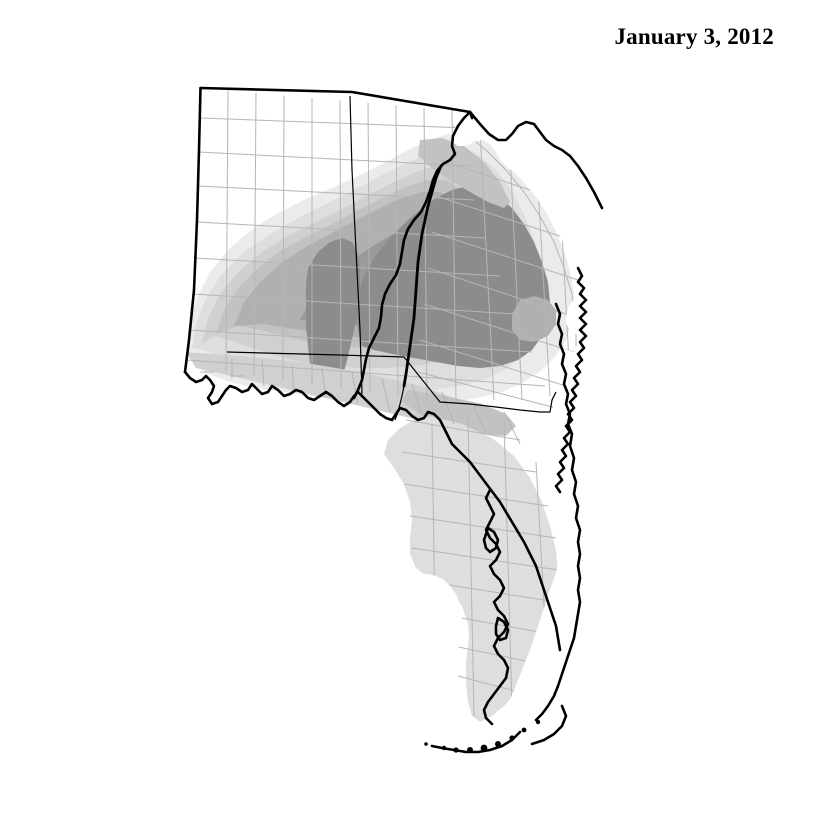 The height and width of the screenshot is (816, 816). I want to click on georgia-coast, so click(571, 380).